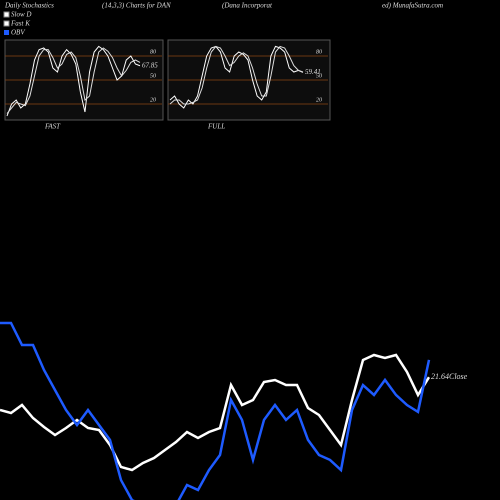 The height and width of the screenshot is (500, 500). What do you see at coordinates (247, 6) in the screenshot?
I see `company: (Dana Incorporat` at bounding box center [247, 6].